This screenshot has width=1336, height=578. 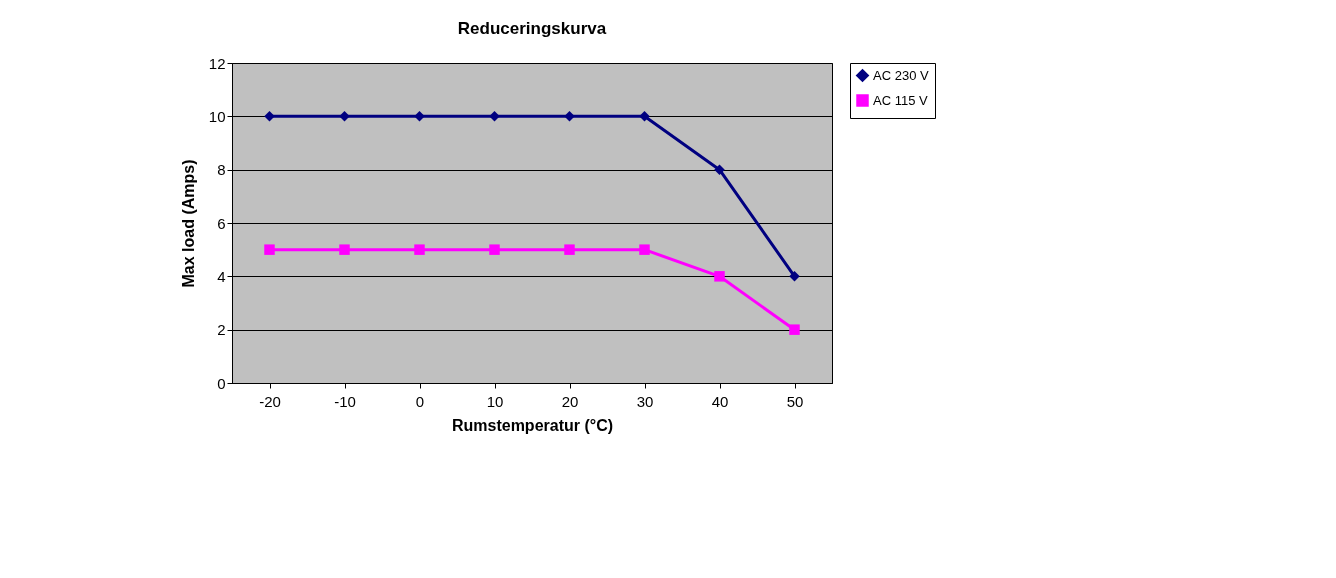 I want to click on x-tick-label: -20, so click(x=270, y=401).